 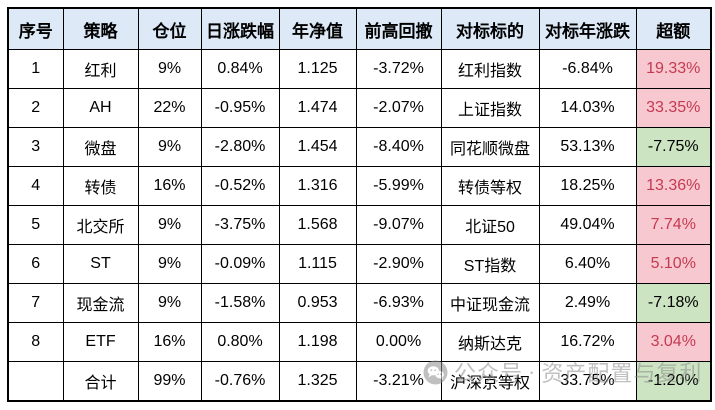 I want to click on cell-drawdown: -9.07%, so click(x=398, y=225).